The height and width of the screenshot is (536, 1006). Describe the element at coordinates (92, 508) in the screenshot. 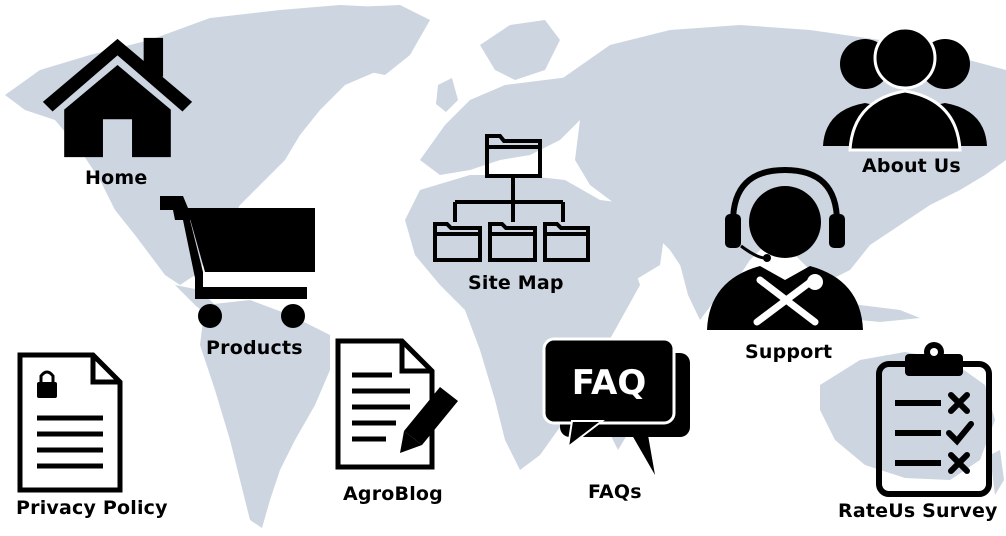

I see `nav-privacy-policy-label: Privacy Policy` at that location.